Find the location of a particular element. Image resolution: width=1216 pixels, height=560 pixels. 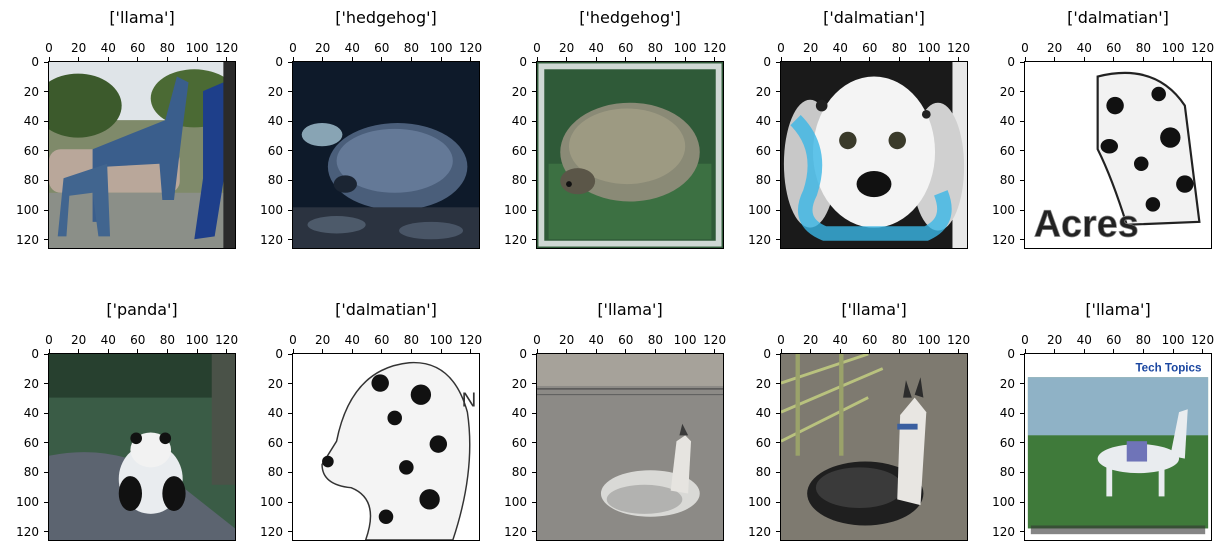

x-tick-label: 20 is located at coordinates (322, 340).